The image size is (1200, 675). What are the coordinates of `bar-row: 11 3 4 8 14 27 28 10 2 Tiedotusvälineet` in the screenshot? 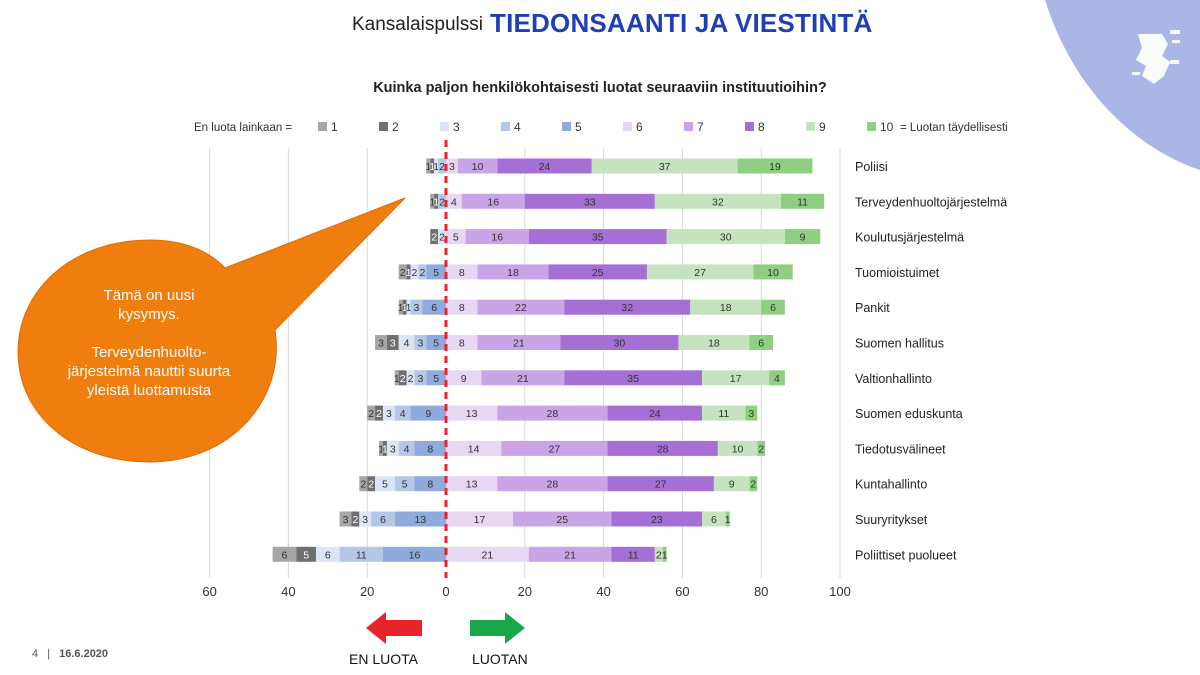 It's located at (662, 448).